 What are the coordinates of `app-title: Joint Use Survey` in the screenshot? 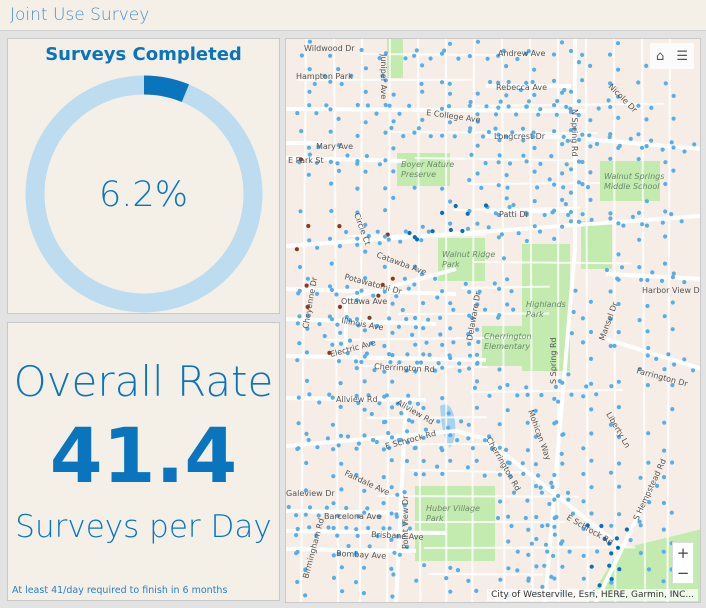 It's located at (80, 15).